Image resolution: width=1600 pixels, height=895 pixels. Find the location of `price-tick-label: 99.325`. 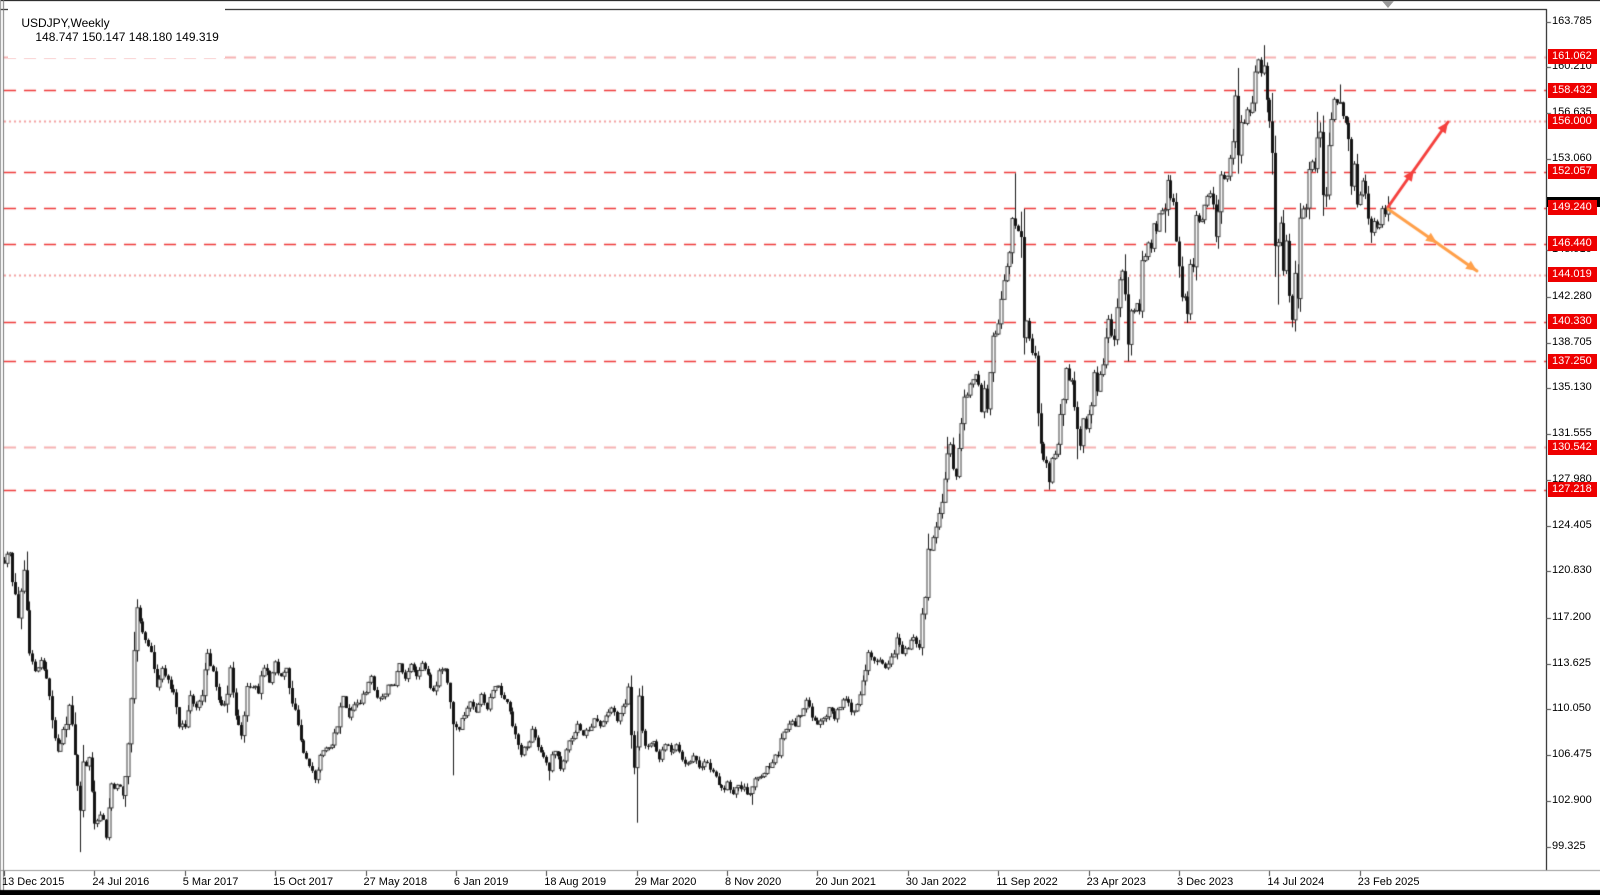

price-tick-label: 99.325 is located at coordinates (1569, 845).